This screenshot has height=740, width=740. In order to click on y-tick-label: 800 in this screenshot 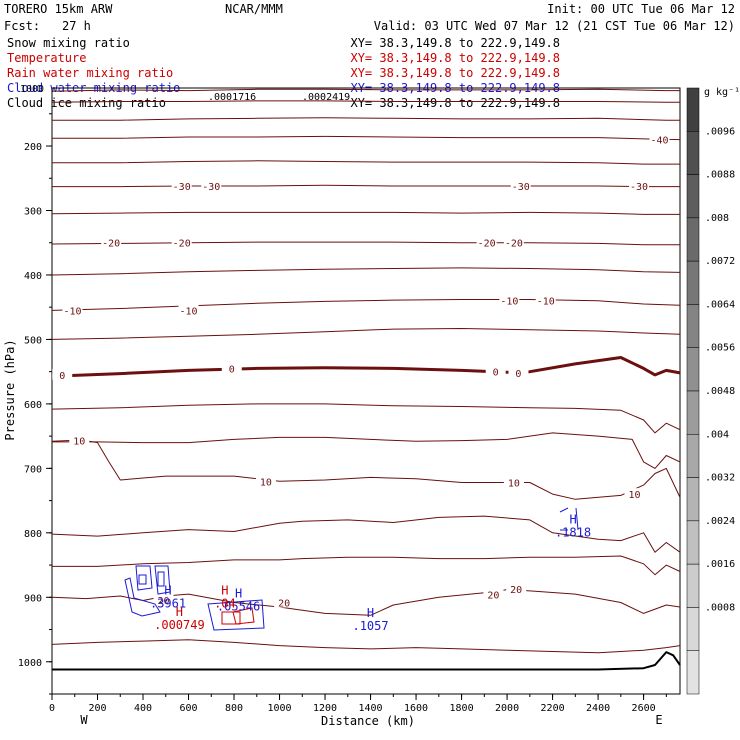, I will do `click(33, 534)`.